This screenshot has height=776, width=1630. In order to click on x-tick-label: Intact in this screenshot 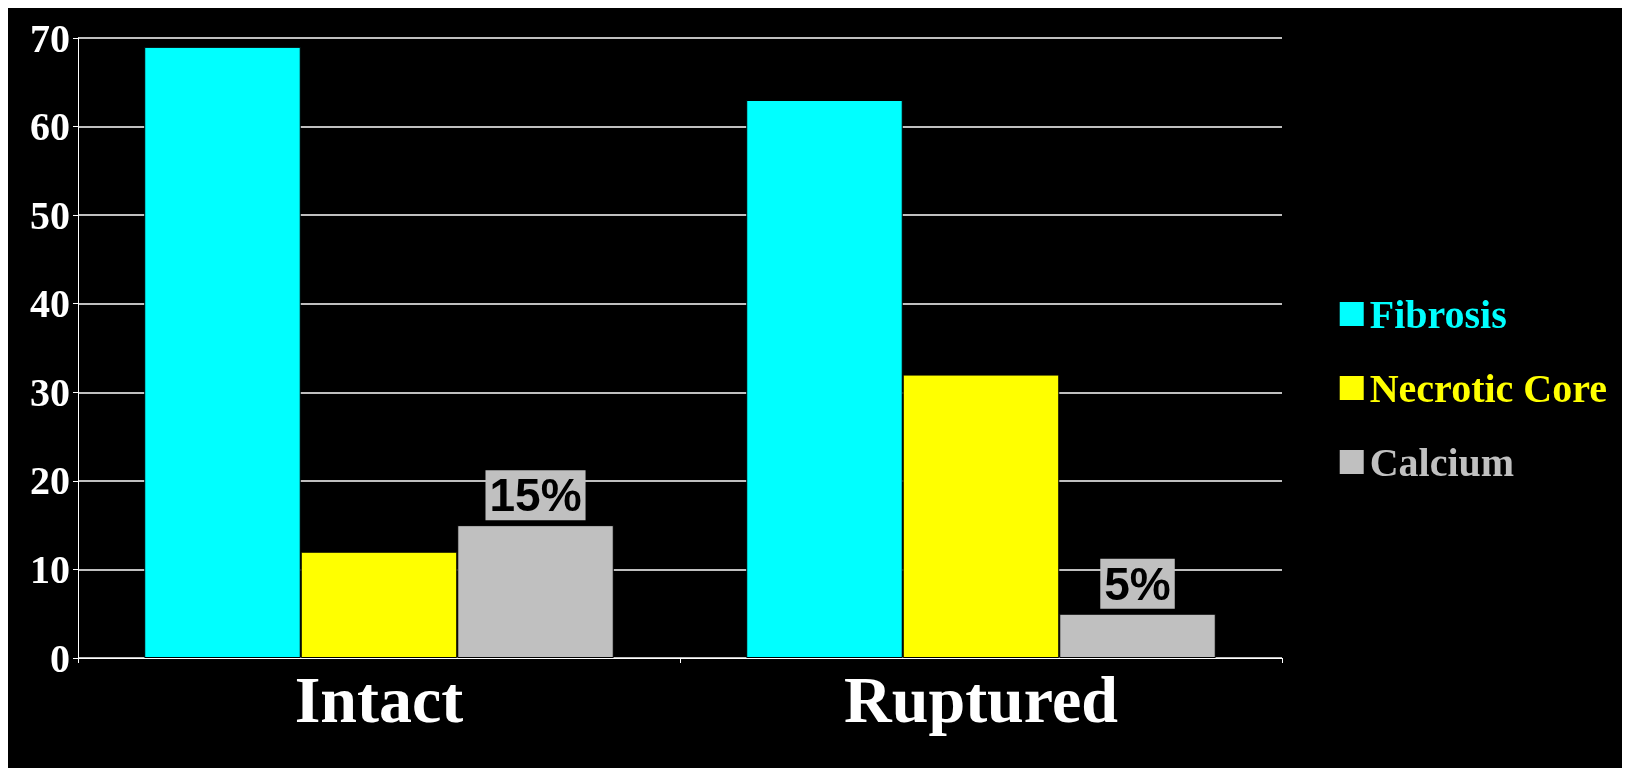, I will do `click(379, 699)`.